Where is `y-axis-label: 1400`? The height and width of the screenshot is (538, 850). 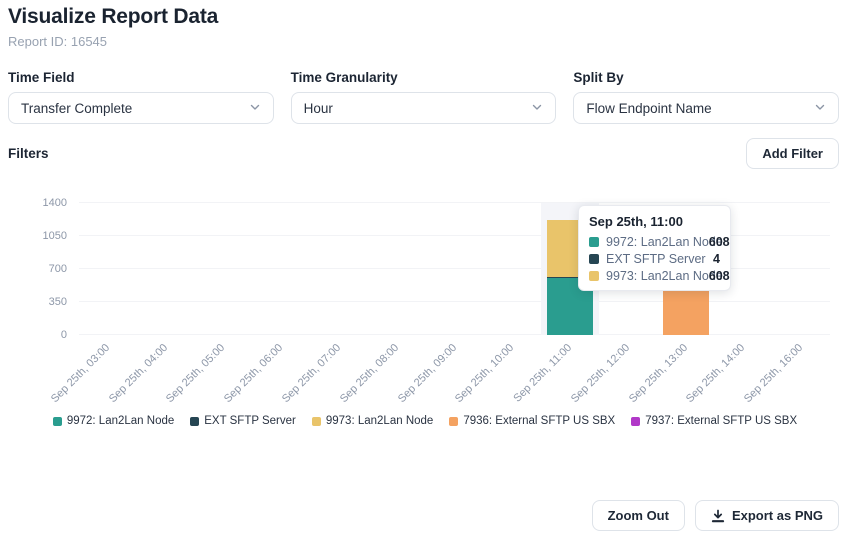 y-axis-label: 1400 is located at coordinates (54, 202).